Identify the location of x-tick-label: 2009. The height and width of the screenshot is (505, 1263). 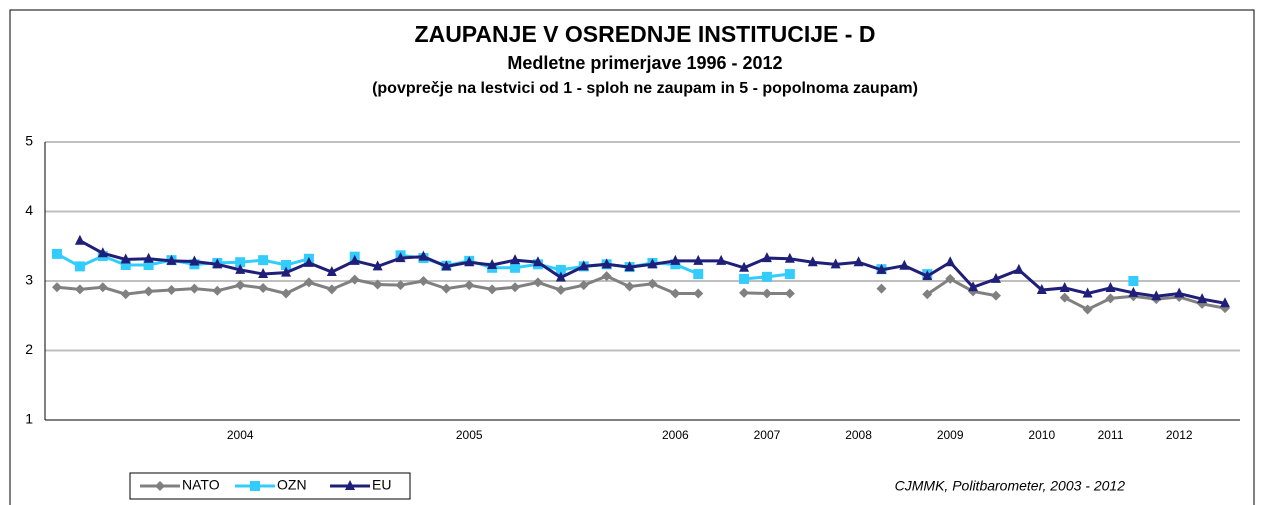
(950, 435).